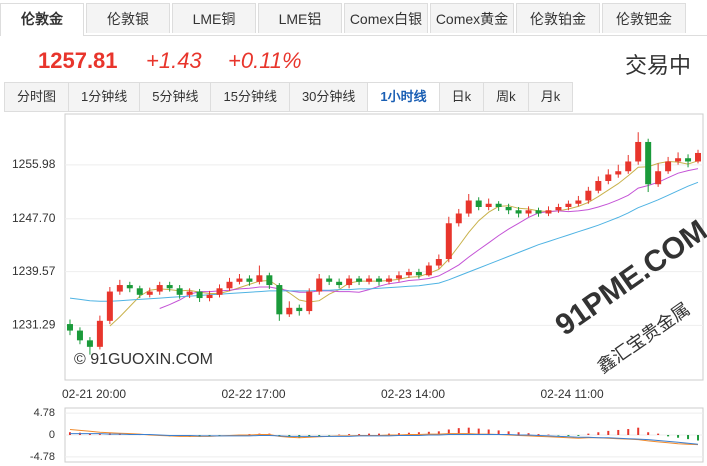 This screenshot has height=466, width=707. Describe the element at coordinates (128, 18) in the screenshot. I see `market-tab: 伦敦银` at that location.